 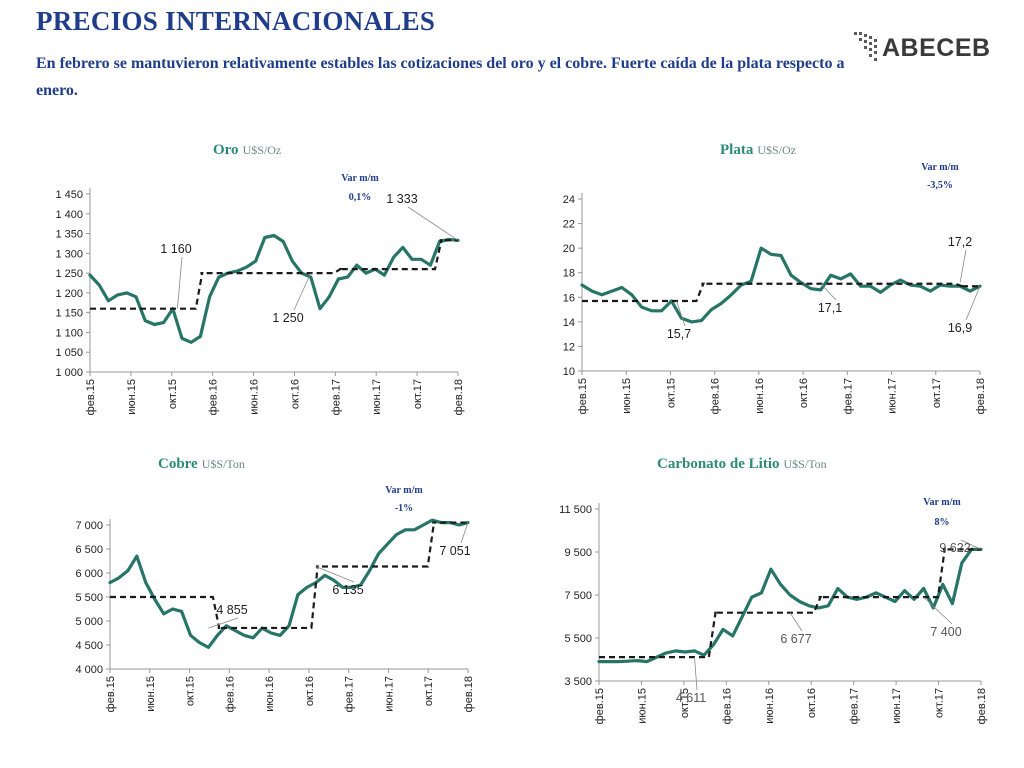 I want to click on y-tick-label: 16, so click(x=569, y=298).